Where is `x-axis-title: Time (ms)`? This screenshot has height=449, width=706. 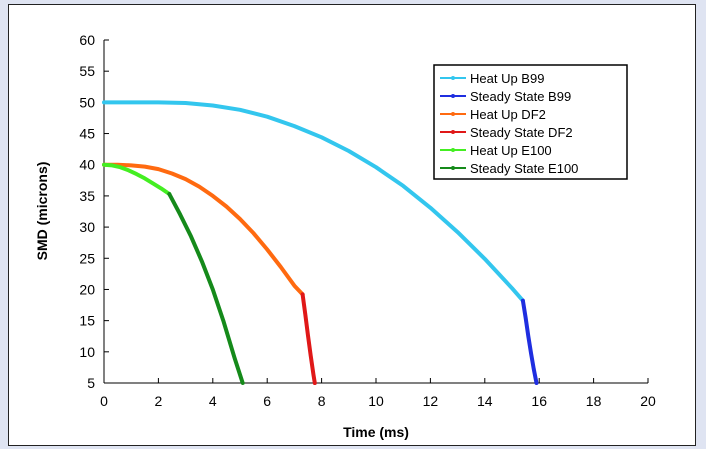 x-axis-title: Time (ms) is located at coordinates (376, 432).